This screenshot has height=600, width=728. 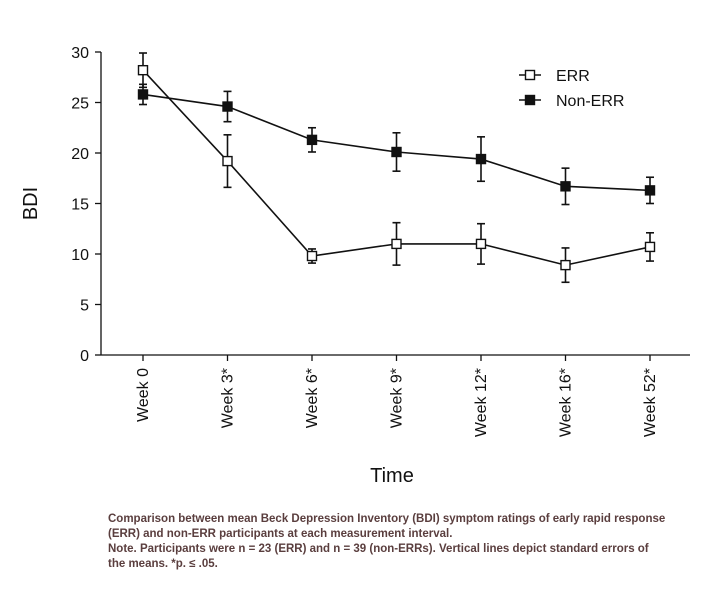 I want to click on x-axis-title: Time, so click(x=392, y=476).